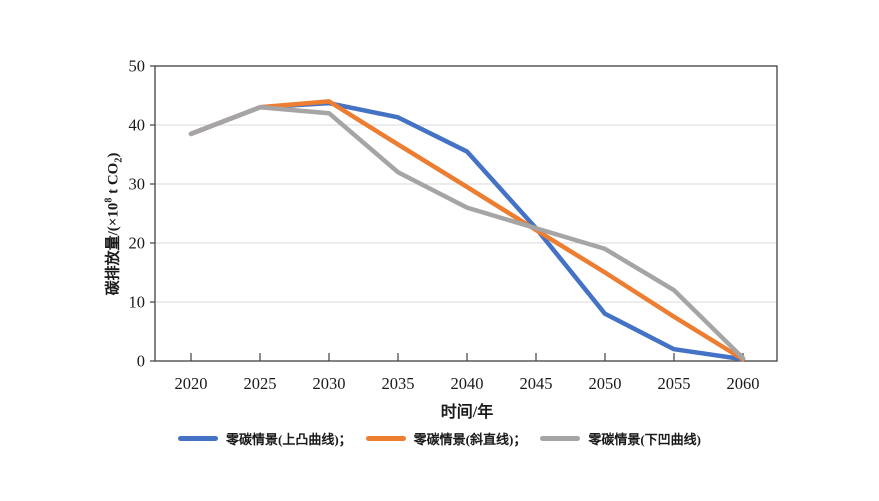  Describe the element at coordinates (605, 383) in the screenshot. I see `x-tick-label: 2050` at that location.